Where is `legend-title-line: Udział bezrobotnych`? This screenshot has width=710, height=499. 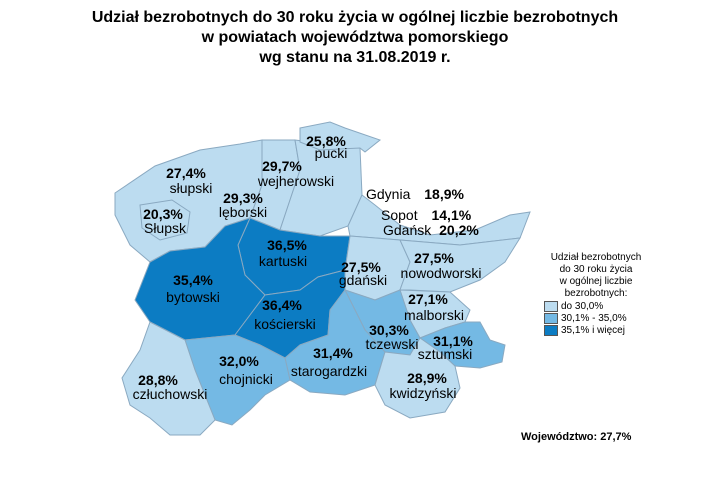 legend-title-line: Udział bezrobotnych is located at coordinates (596, 257).